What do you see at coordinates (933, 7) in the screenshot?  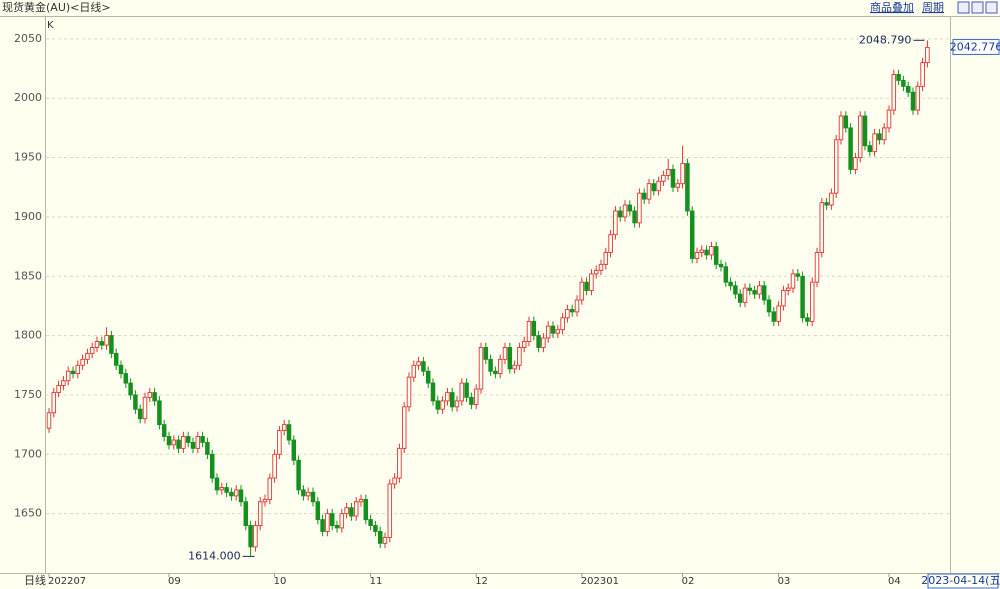 I see `menu-link: 周期` at bounding box center [933, 7].